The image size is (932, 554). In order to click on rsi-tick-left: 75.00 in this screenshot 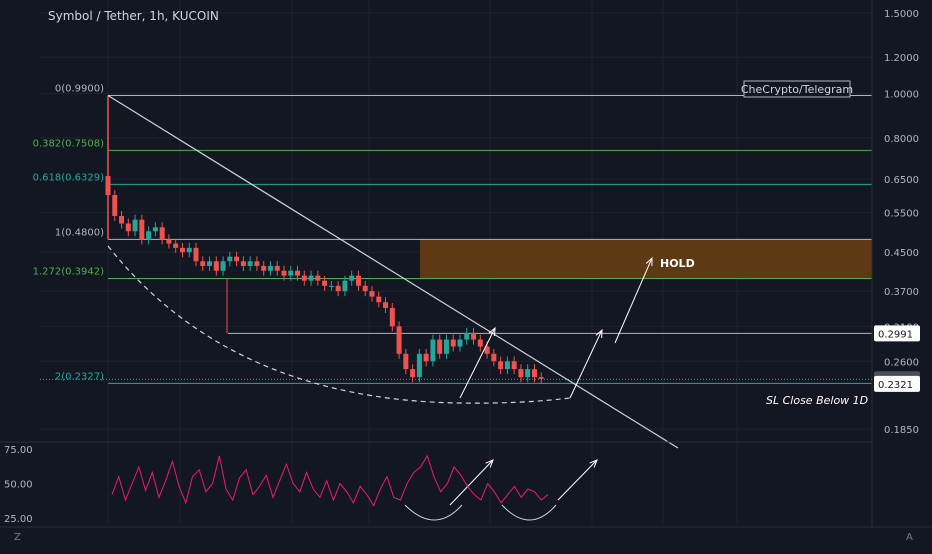, I will do `click(18, 450)`.